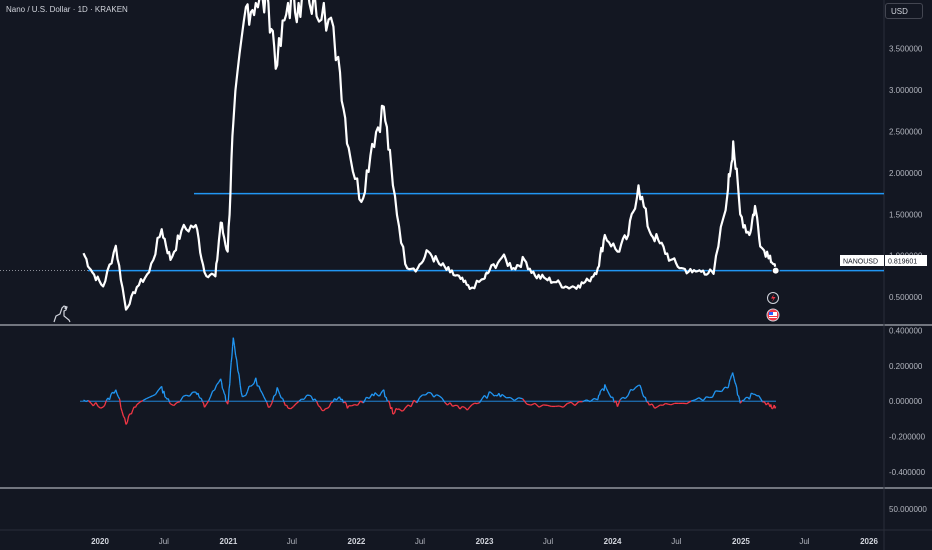 This screenshot has width=932, height=550. What do you see at coordinates (428, 381) in the screenshot?
I see `oscillator-pane` at bounding box center [428, 381].